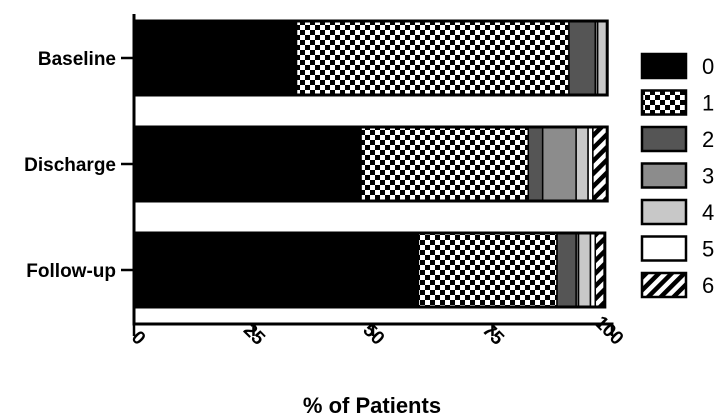 The height and width of the screenshot is (420, 720). I want to click on legend-item: 3, so click(677, 175).